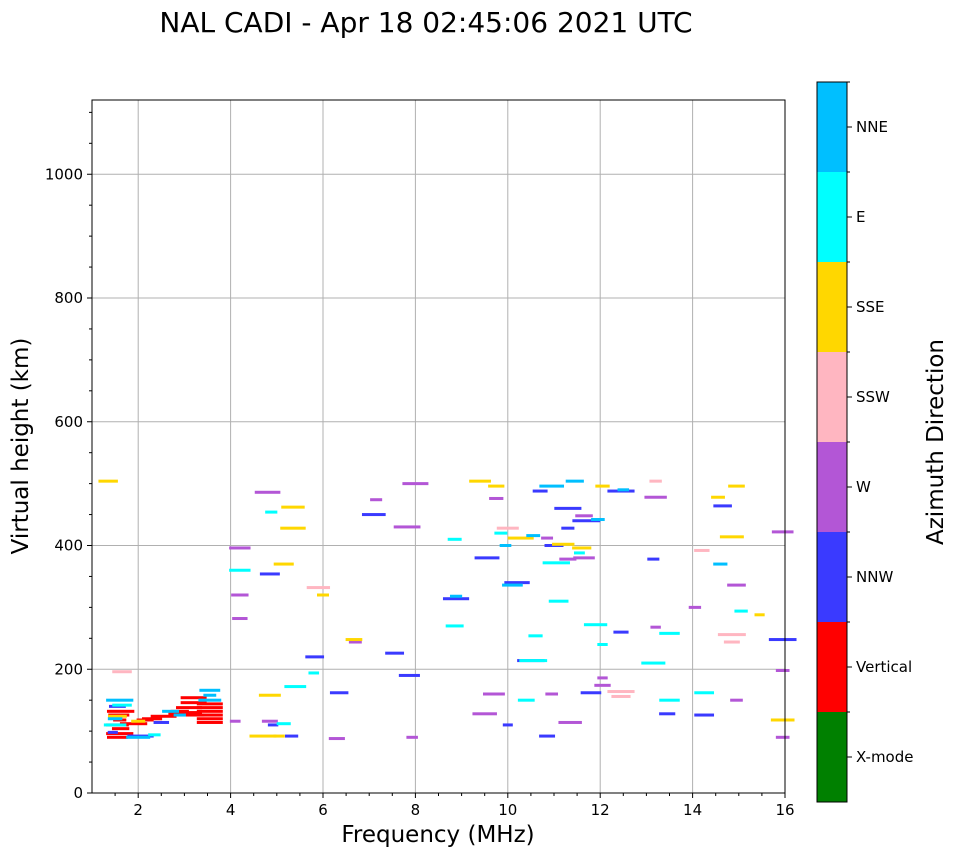  What do you see at coordinates (138, 810) in the screenshot?
I see `x-tick-label: 2` at bounding box center [138, 810].